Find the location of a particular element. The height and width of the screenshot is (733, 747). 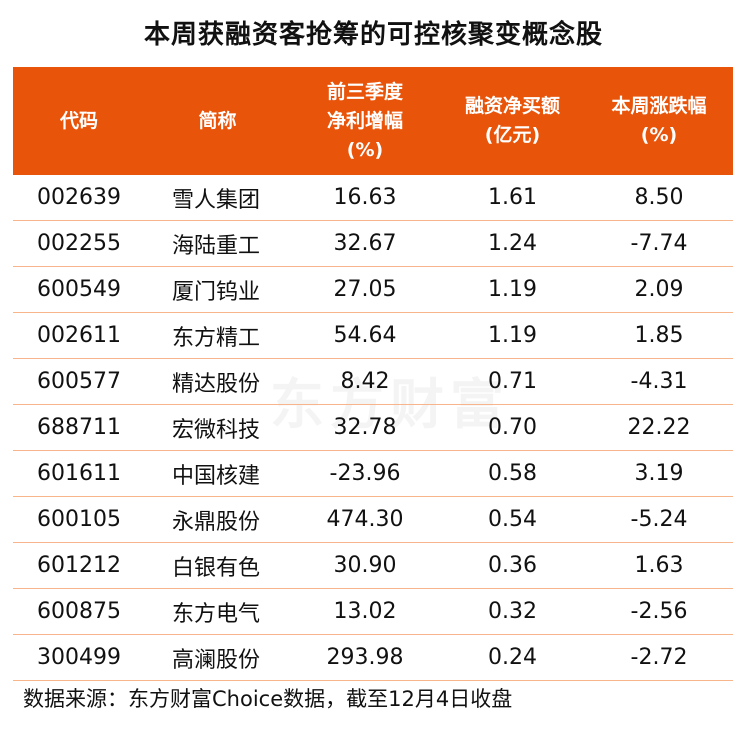

cell-name: 雪人集团 is located at coordinates (216, 200).